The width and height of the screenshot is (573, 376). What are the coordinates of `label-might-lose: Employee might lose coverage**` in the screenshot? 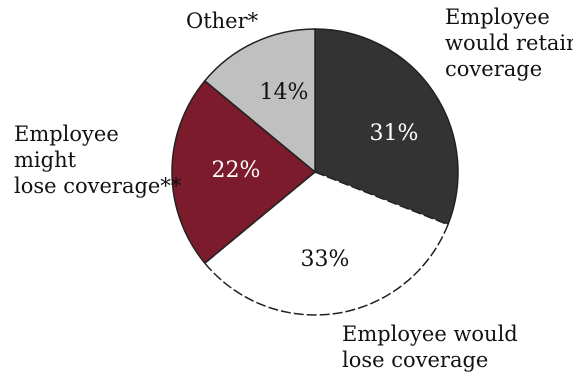 It's located at (98, 160).